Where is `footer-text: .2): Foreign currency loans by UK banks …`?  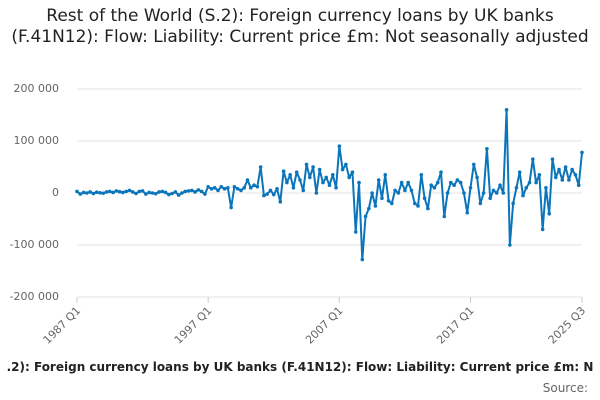
footer-text: .2): Foreign currency loans by UK banks … is located at coordinates (300, 367).